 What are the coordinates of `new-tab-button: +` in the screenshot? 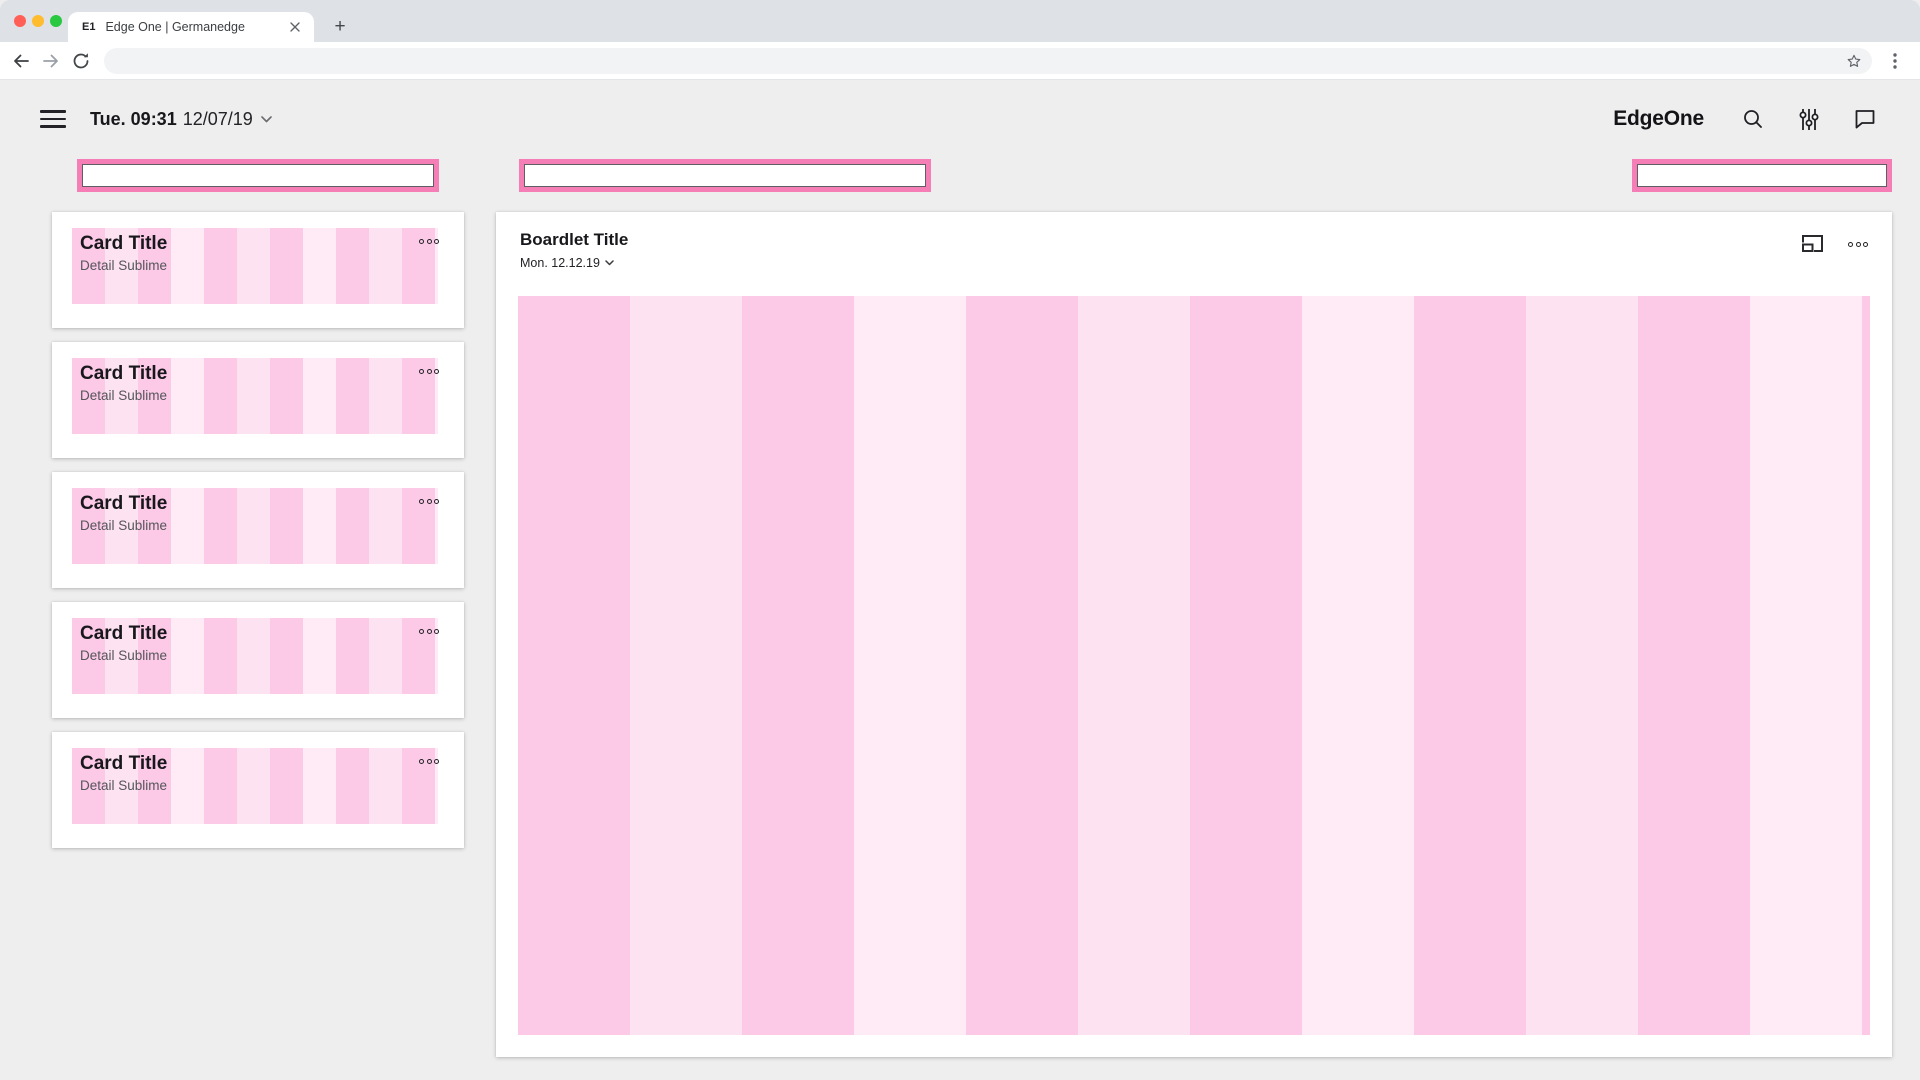 It's located at (340, 26).